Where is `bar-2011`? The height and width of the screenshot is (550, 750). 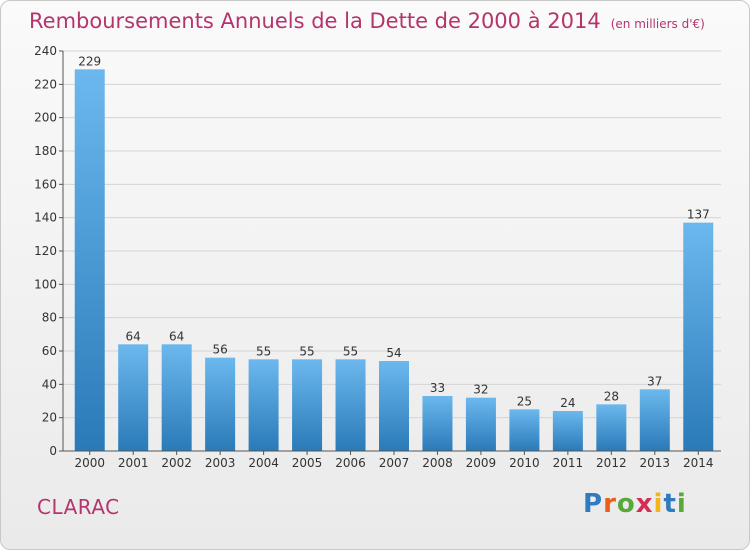 bar-2011 is located at coordinates (567, 431).